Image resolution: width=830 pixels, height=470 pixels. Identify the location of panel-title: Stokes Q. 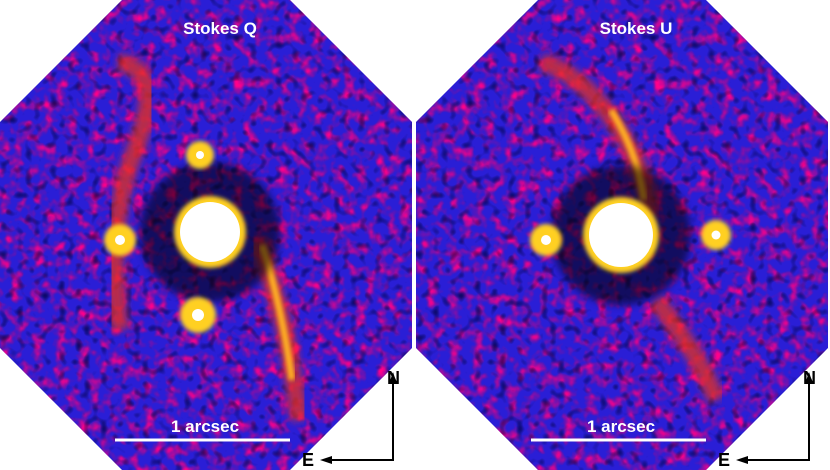
(220, 28).